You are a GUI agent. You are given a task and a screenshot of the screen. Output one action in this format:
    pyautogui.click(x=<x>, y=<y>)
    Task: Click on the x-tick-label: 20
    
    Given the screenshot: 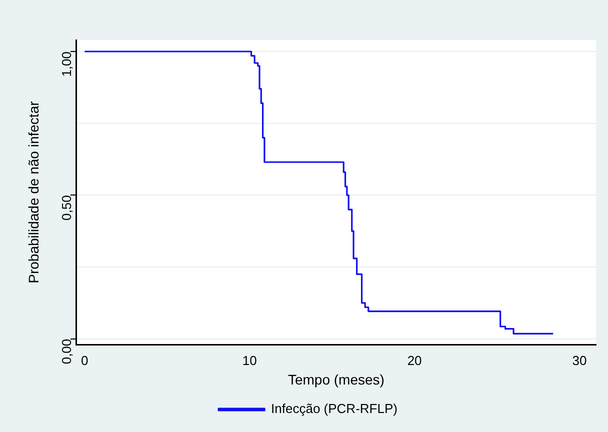 What is the action you would take?
    pyautogui.click(x=414, y=360)
    